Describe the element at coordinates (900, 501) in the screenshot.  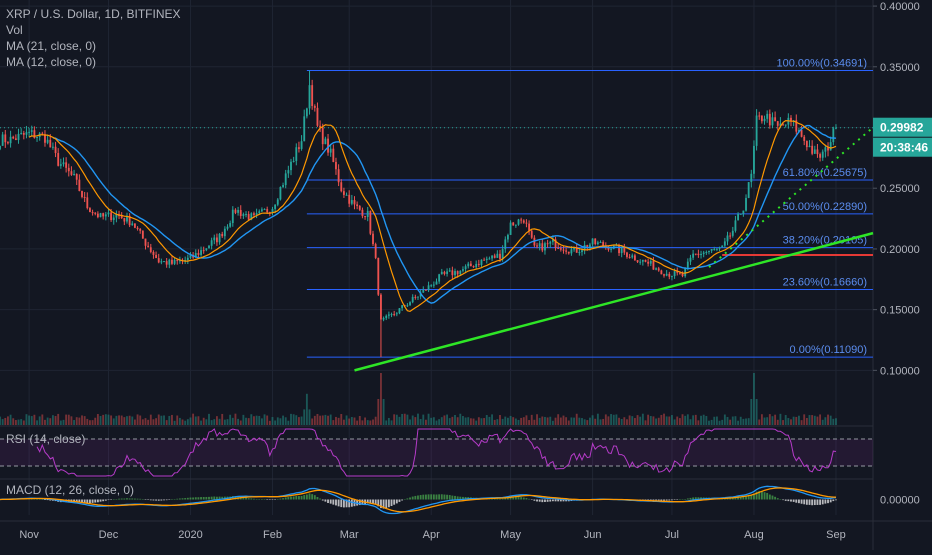
I see `macd-axis-tick-label: 0.00000` at that location.